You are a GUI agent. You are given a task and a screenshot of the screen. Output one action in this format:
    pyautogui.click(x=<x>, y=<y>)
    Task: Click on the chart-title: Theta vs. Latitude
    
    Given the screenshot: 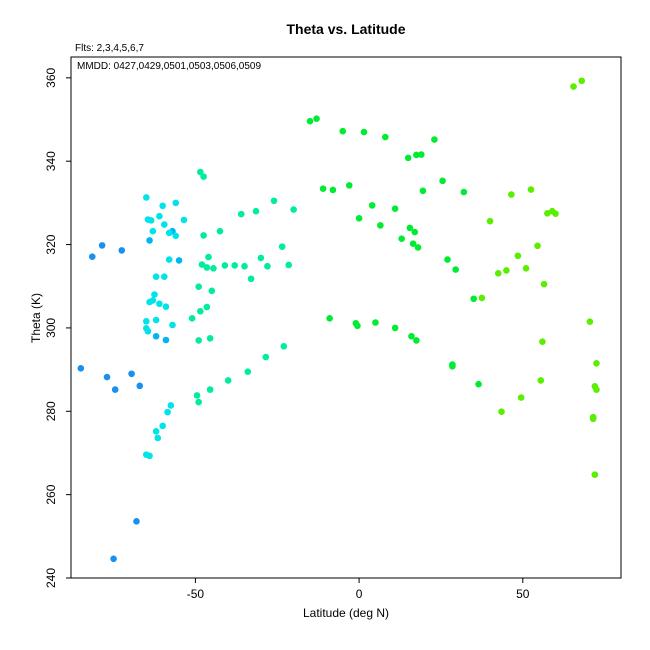 What is the action you would take?
    pyautogui.click(x=345, y=29)
    